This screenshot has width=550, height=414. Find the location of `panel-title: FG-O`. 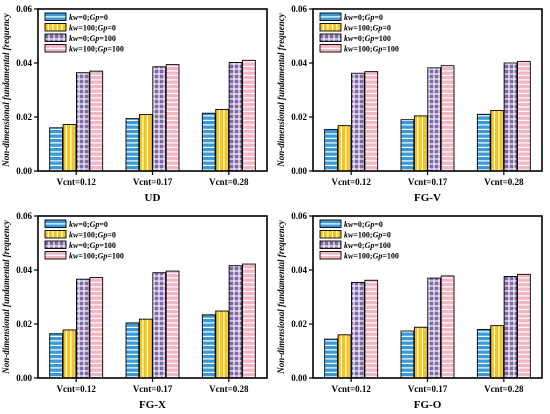

panel-title: FG-O is located at coordinates (428, 405).